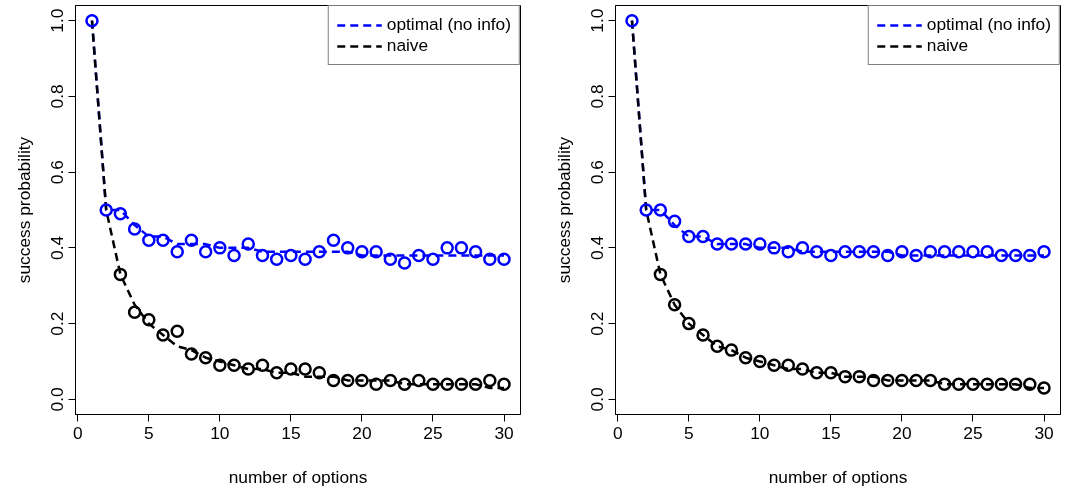 The image size is (1081, 489). What do you see at coordinates (760, 432) in the screenshot?
I see `x-tick-label: 10` at bounding box center [760, 432].